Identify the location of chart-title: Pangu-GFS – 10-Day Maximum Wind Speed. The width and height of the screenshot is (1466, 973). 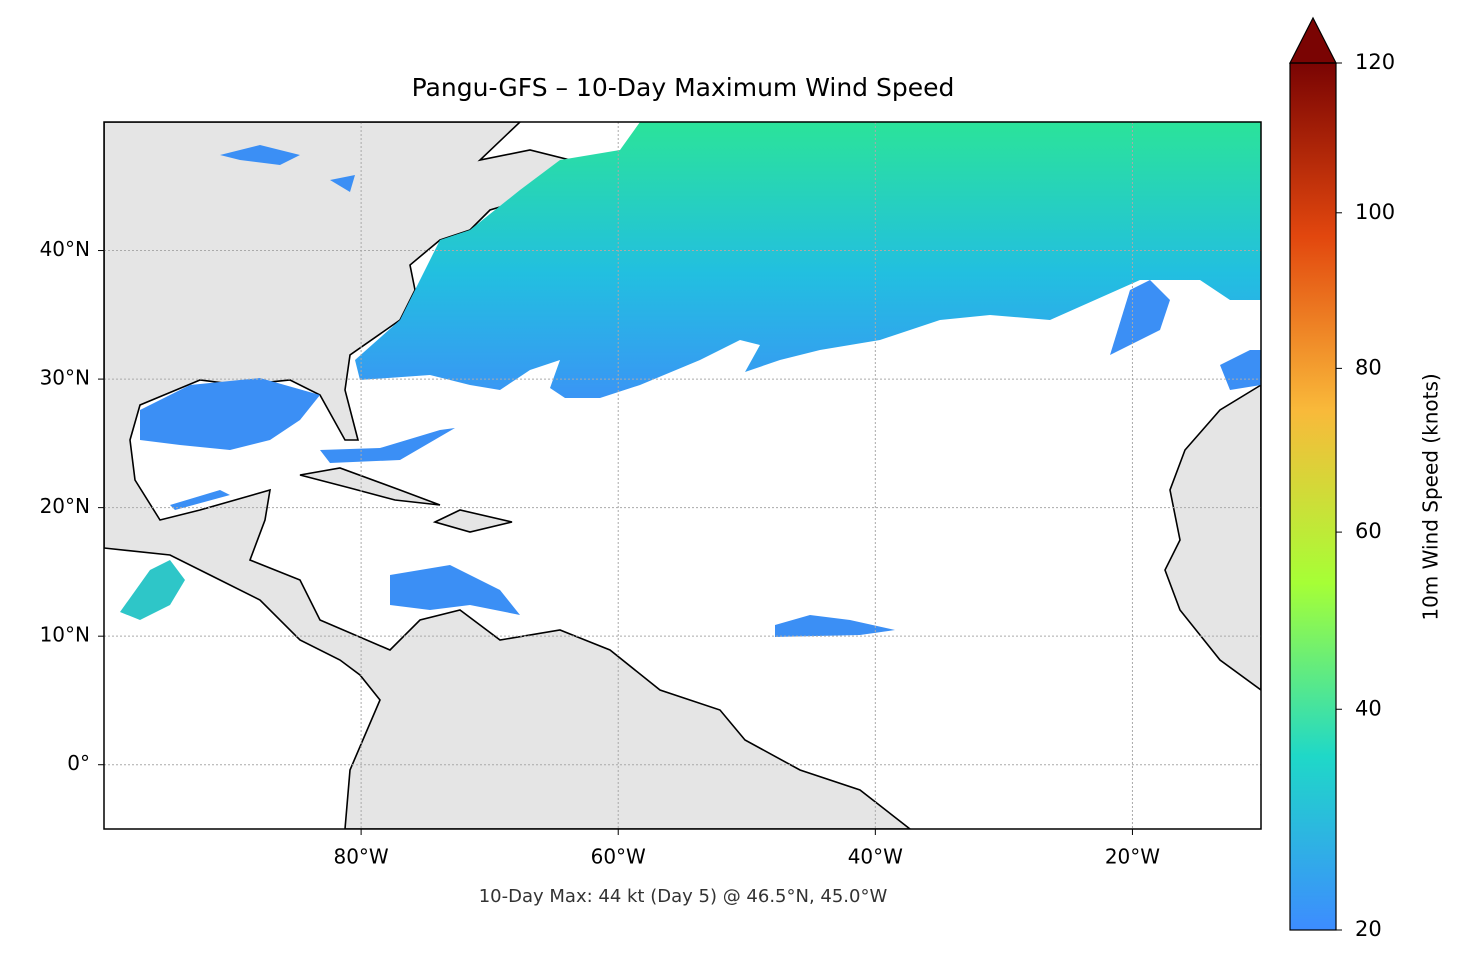
(683, 87).